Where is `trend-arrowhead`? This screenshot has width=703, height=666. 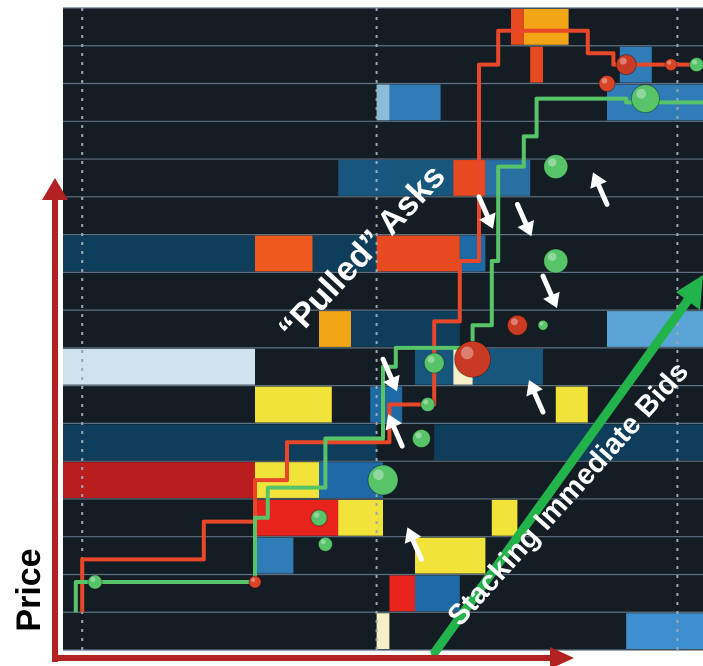 trend-arrowhead is located at coordinates (689, 292).